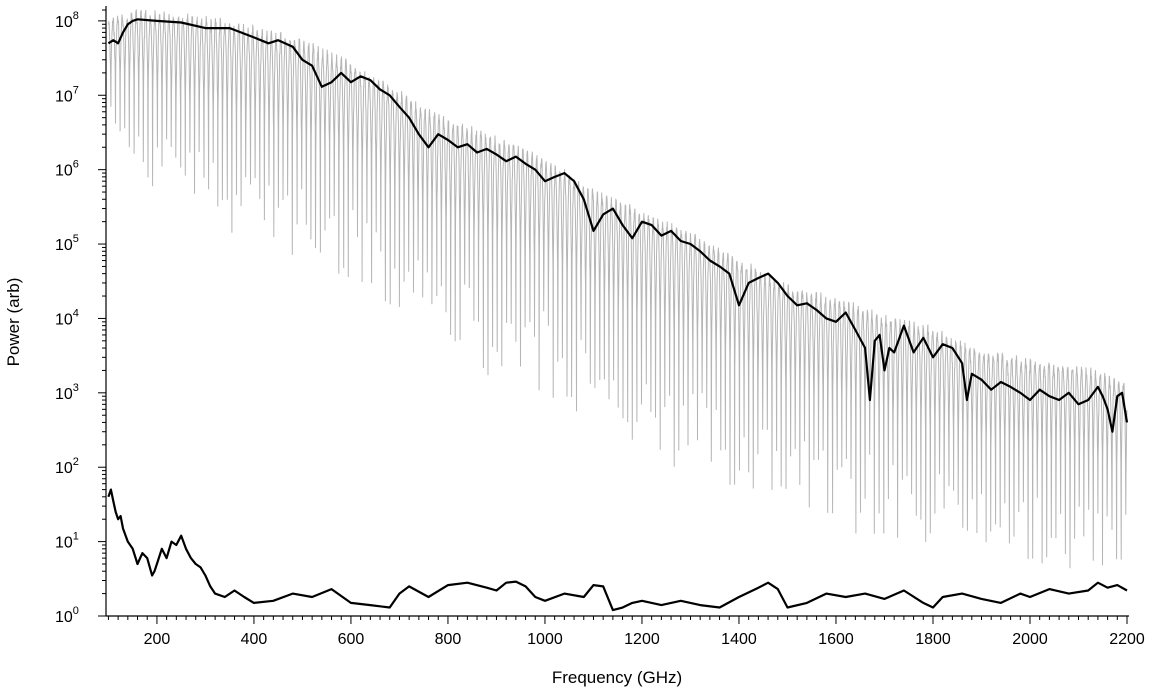 The height and width of the screenshot is (689, 1153). I want to click on x-tick-label: 1800, so click(933, 639).